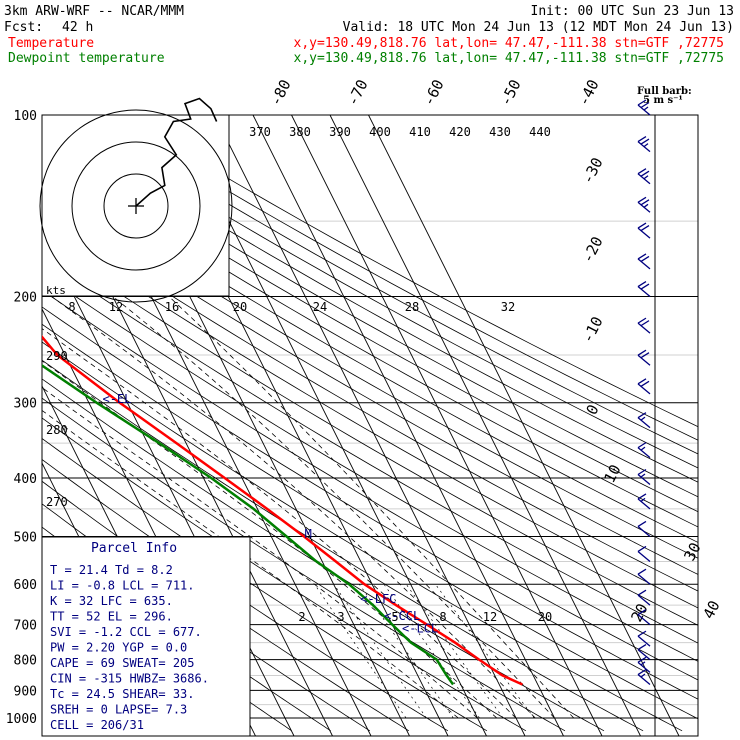  I want to click on init-time: Init: 00 UTC Sun 23 Jun 13, so click(633, 11).